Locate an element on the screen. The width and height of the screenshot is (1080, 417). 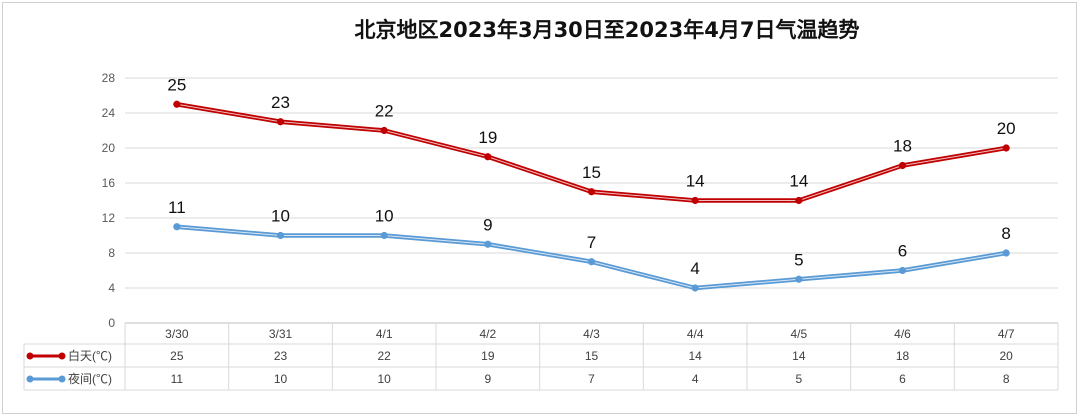
legend-label: 夜间(℃) is located at coordinates (90, 378).